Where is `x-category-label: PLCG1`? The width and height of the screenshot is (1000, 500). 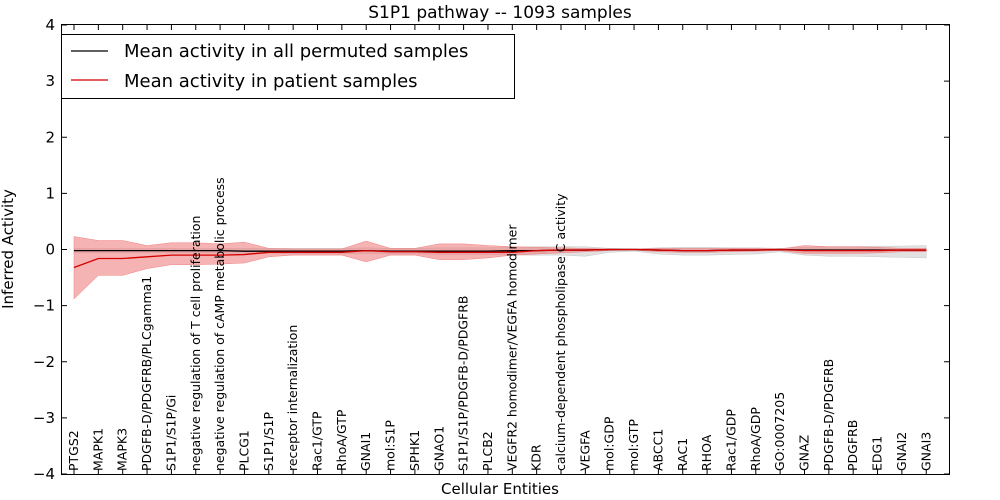 x-category-label: PLCG1 is located at coordinates (243, 450).